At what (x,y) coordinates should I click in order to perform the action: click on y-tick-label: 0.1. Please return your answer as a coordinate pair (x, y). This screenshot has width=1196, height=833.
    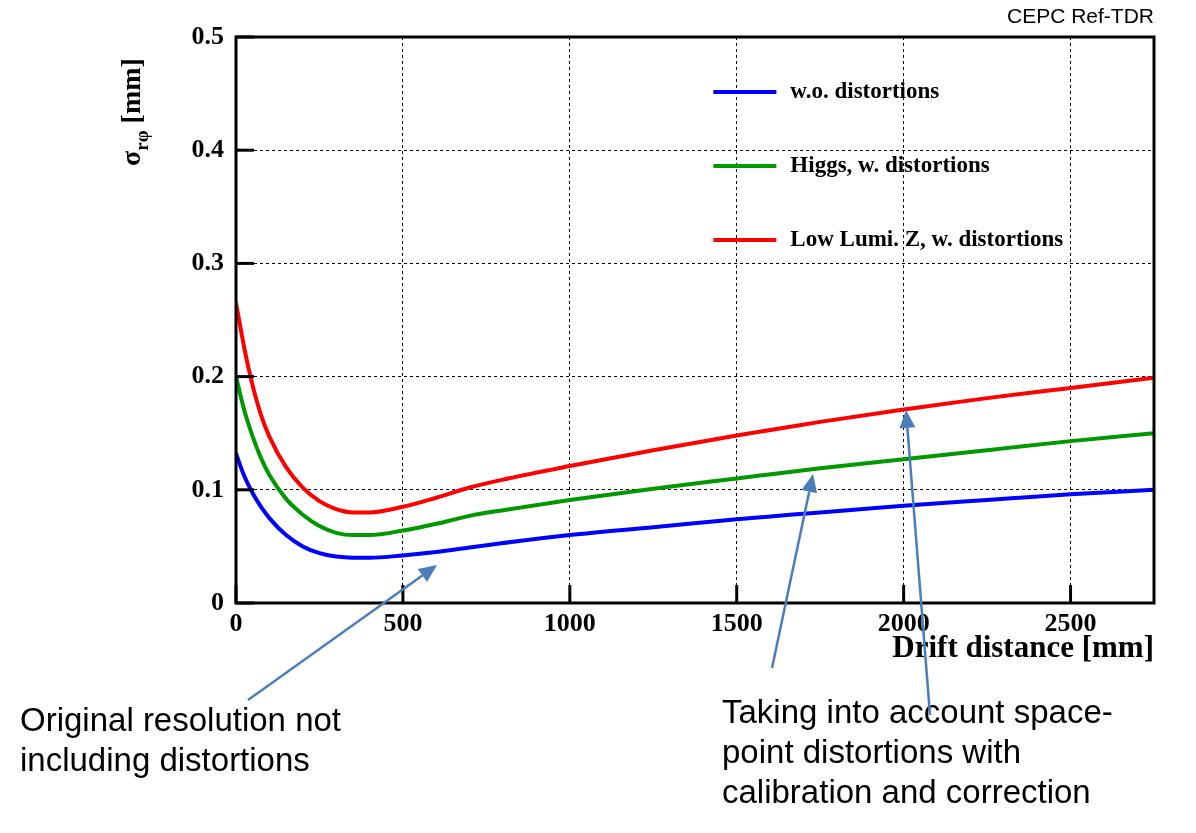
    Looking at the image, I should click on (207, 488).